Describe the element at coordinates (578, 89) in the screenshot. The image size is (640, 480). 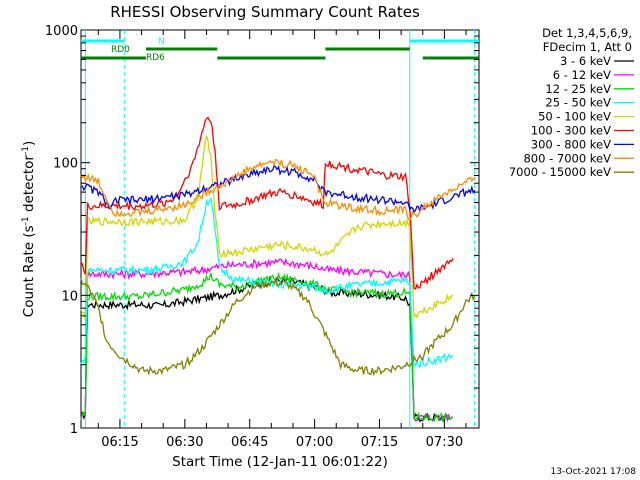
I see `legend-label: 12 - 25 keV` at that location.